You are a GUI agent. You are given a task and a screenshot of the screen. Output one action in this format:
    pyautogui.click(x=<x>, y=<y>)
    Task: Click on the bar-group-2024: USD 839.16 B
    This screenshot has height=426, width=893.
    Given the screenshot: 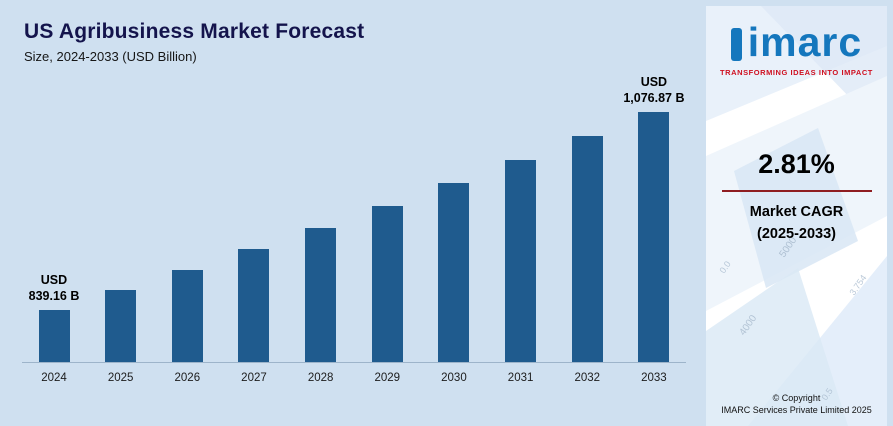 What is the action you would take?
    pyautogui.click(x=54, y=317)
    